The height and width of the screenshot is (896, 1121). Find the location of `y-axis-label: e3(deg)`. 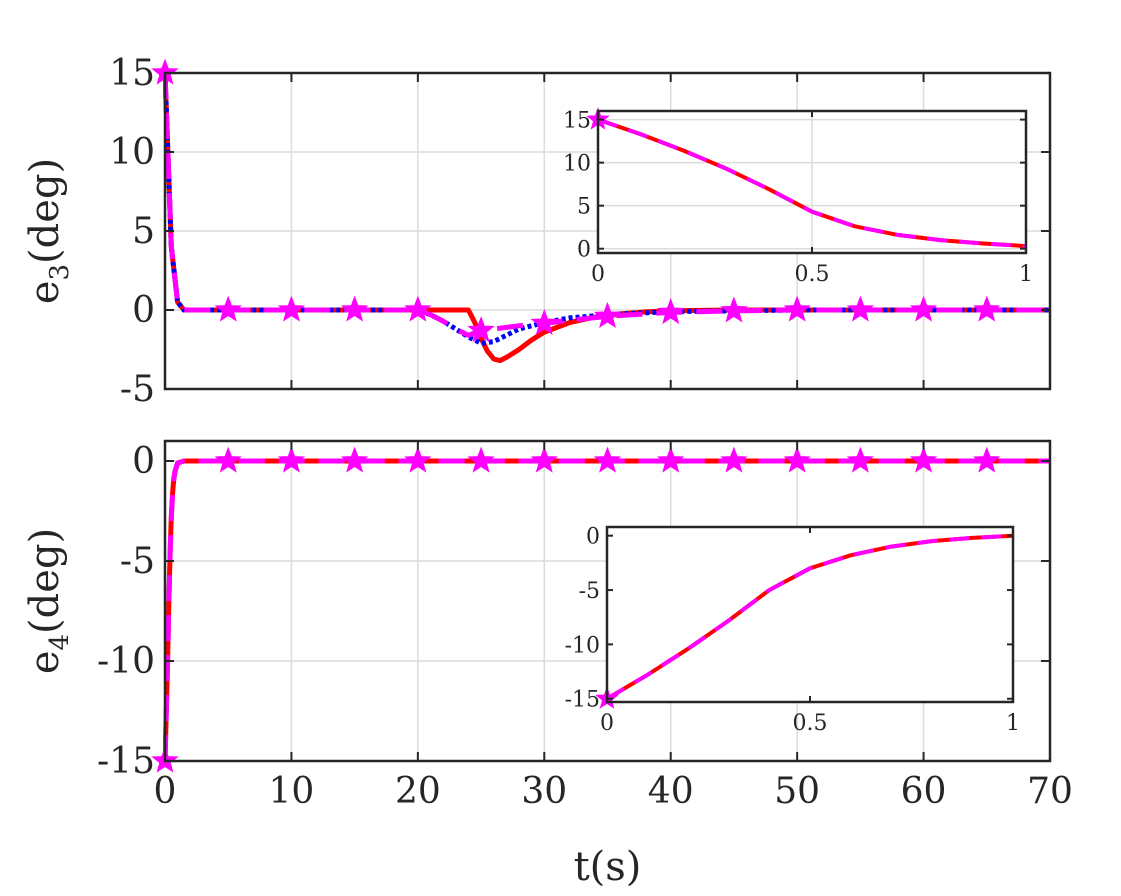

y-axis-label: e3(deg) is located at coordinates (48, 231).